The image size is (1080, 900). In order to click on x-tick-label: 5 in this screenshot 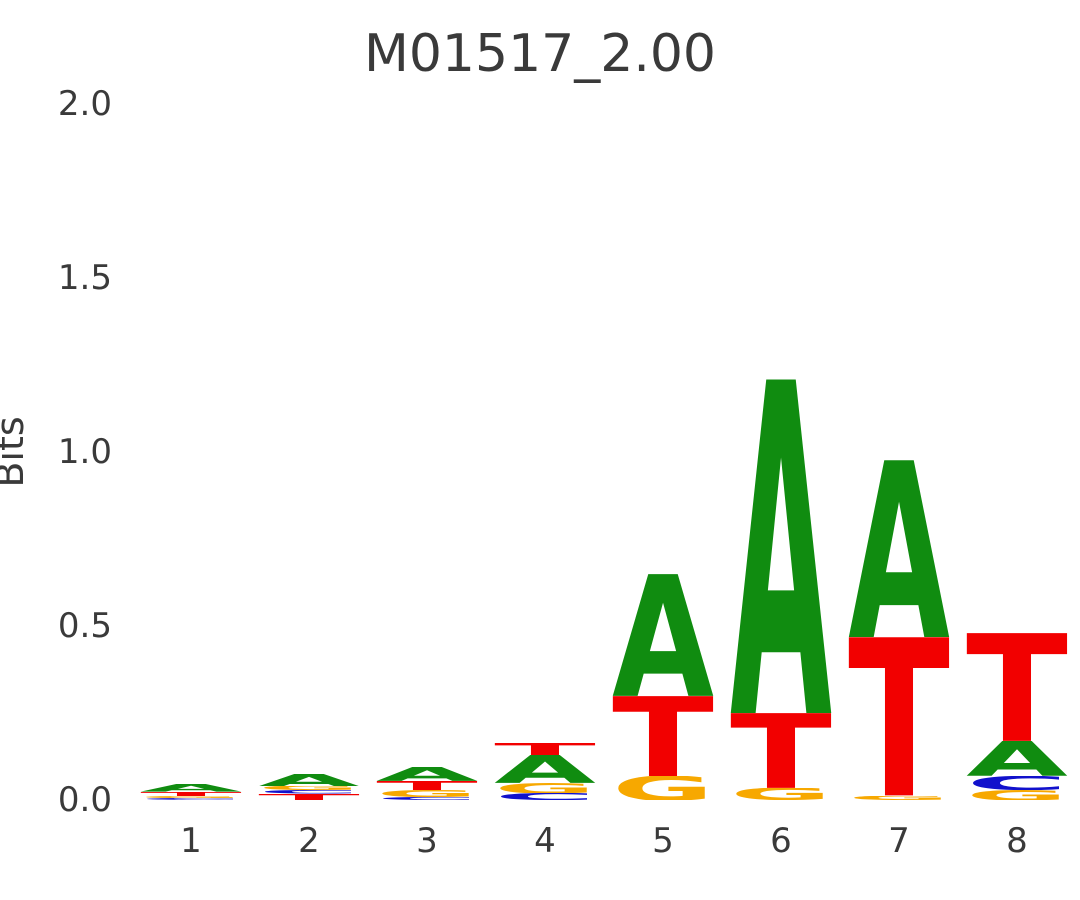, I will do `click(663, 841)`.